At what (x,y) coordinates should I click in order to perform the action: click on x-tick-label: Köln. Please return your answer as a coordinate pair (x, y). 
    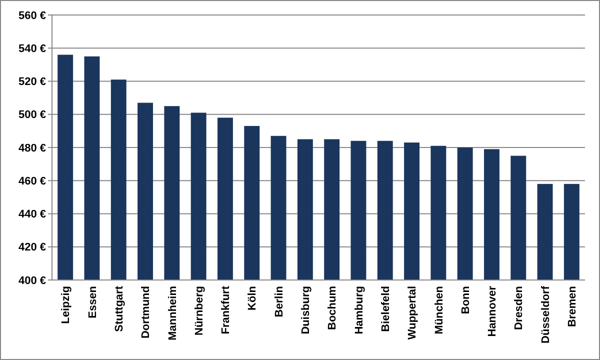
    Looking at the image, I should click on (252, 298).